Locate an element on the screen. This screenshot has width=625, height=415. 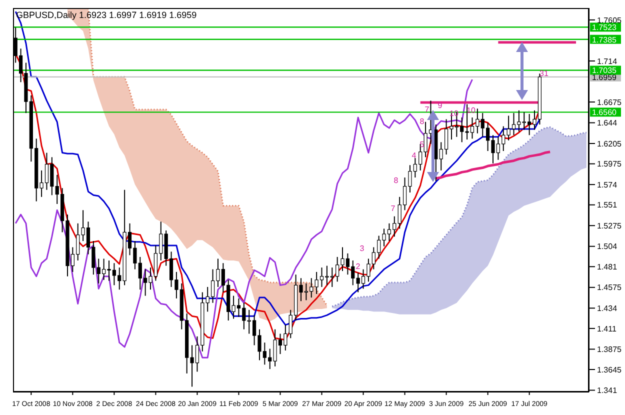
ref-line-label: 1.6959 is located at coordinates (605, 77).